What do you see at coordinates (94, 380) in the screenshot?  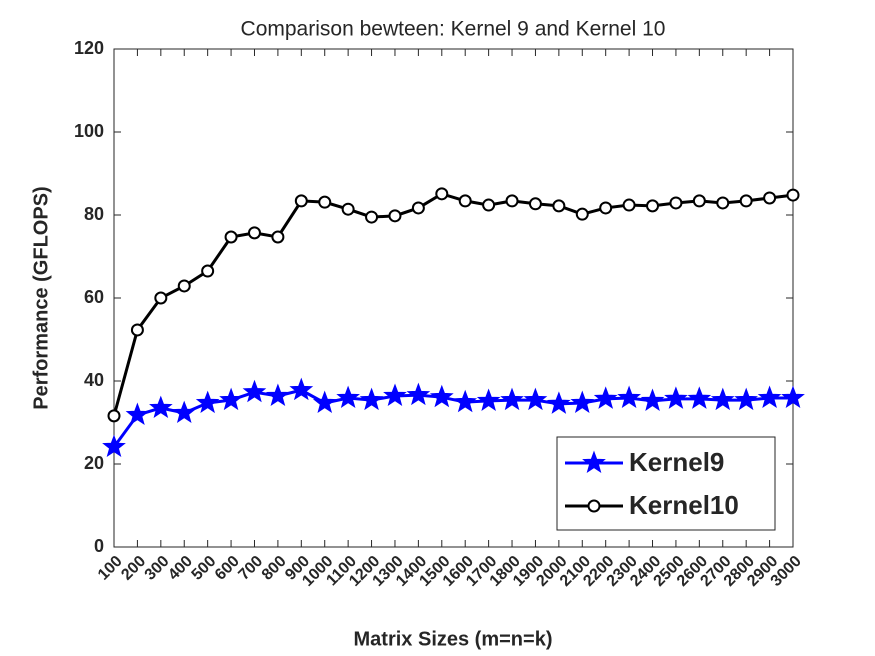 I see `y-tick-label: 40` at bounding box center [94, 380].